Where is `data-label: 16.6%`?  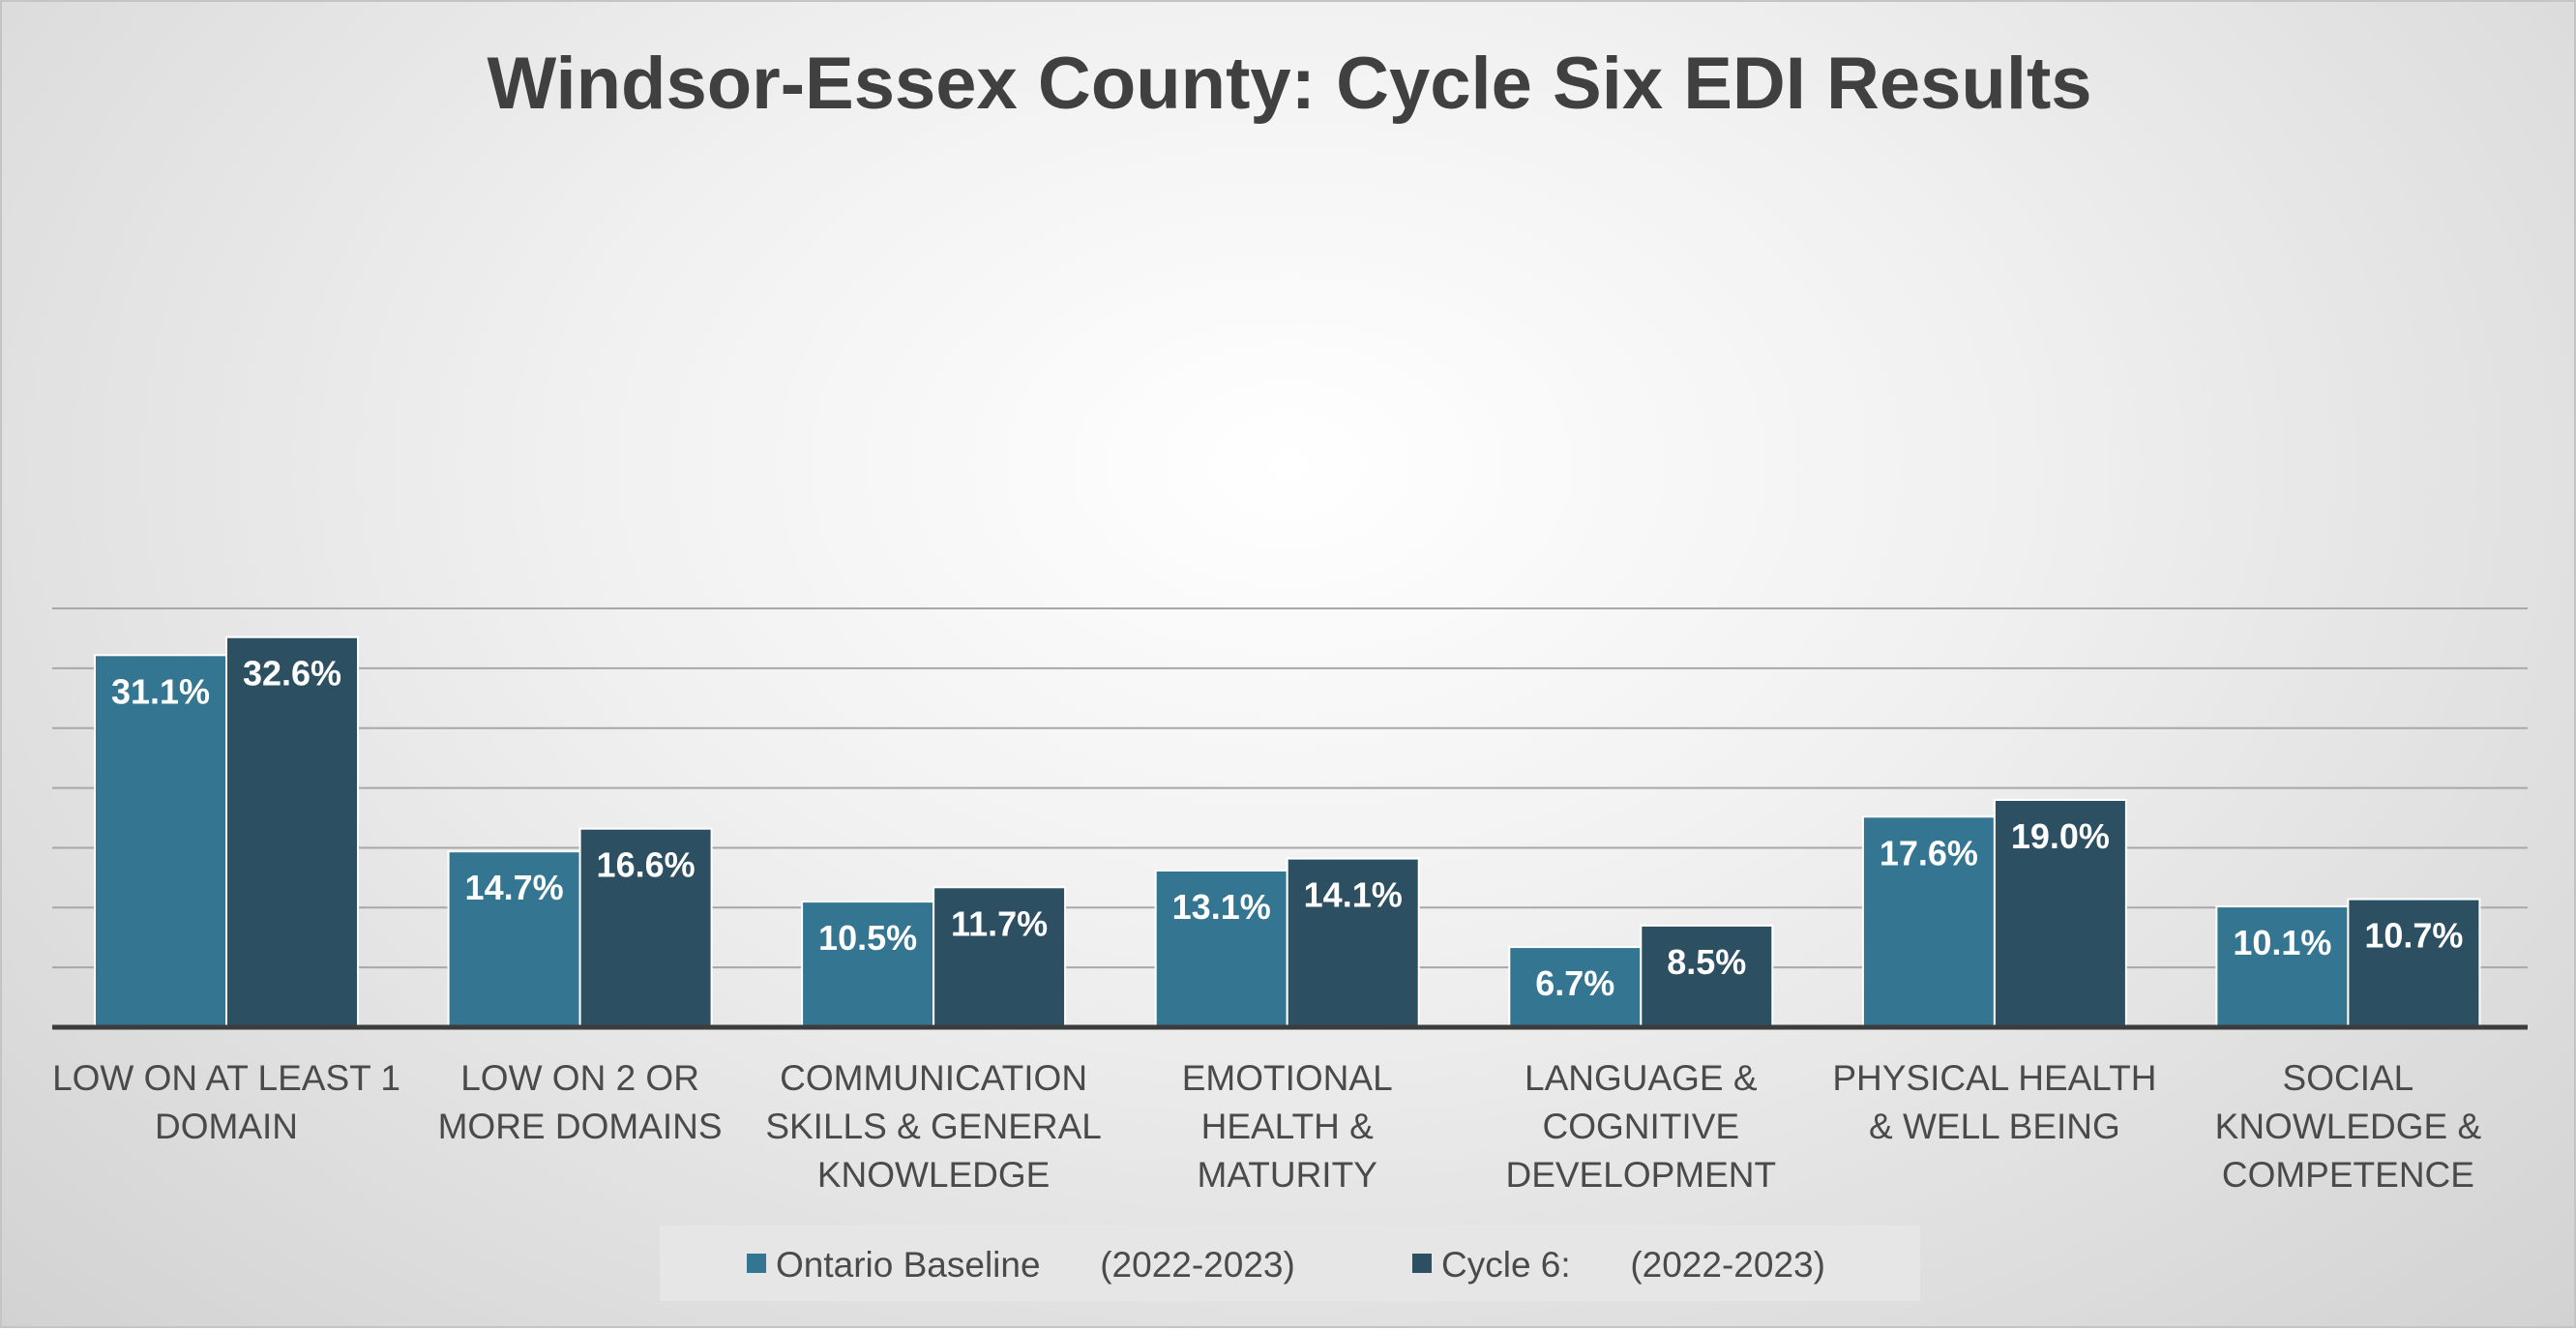 data-label: 16.6% is located at coordinates (647, 865).